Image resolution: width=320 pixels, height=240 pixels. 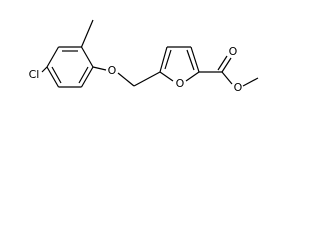 I want to click on atom-label: Cl, so click(x=34, y=74).